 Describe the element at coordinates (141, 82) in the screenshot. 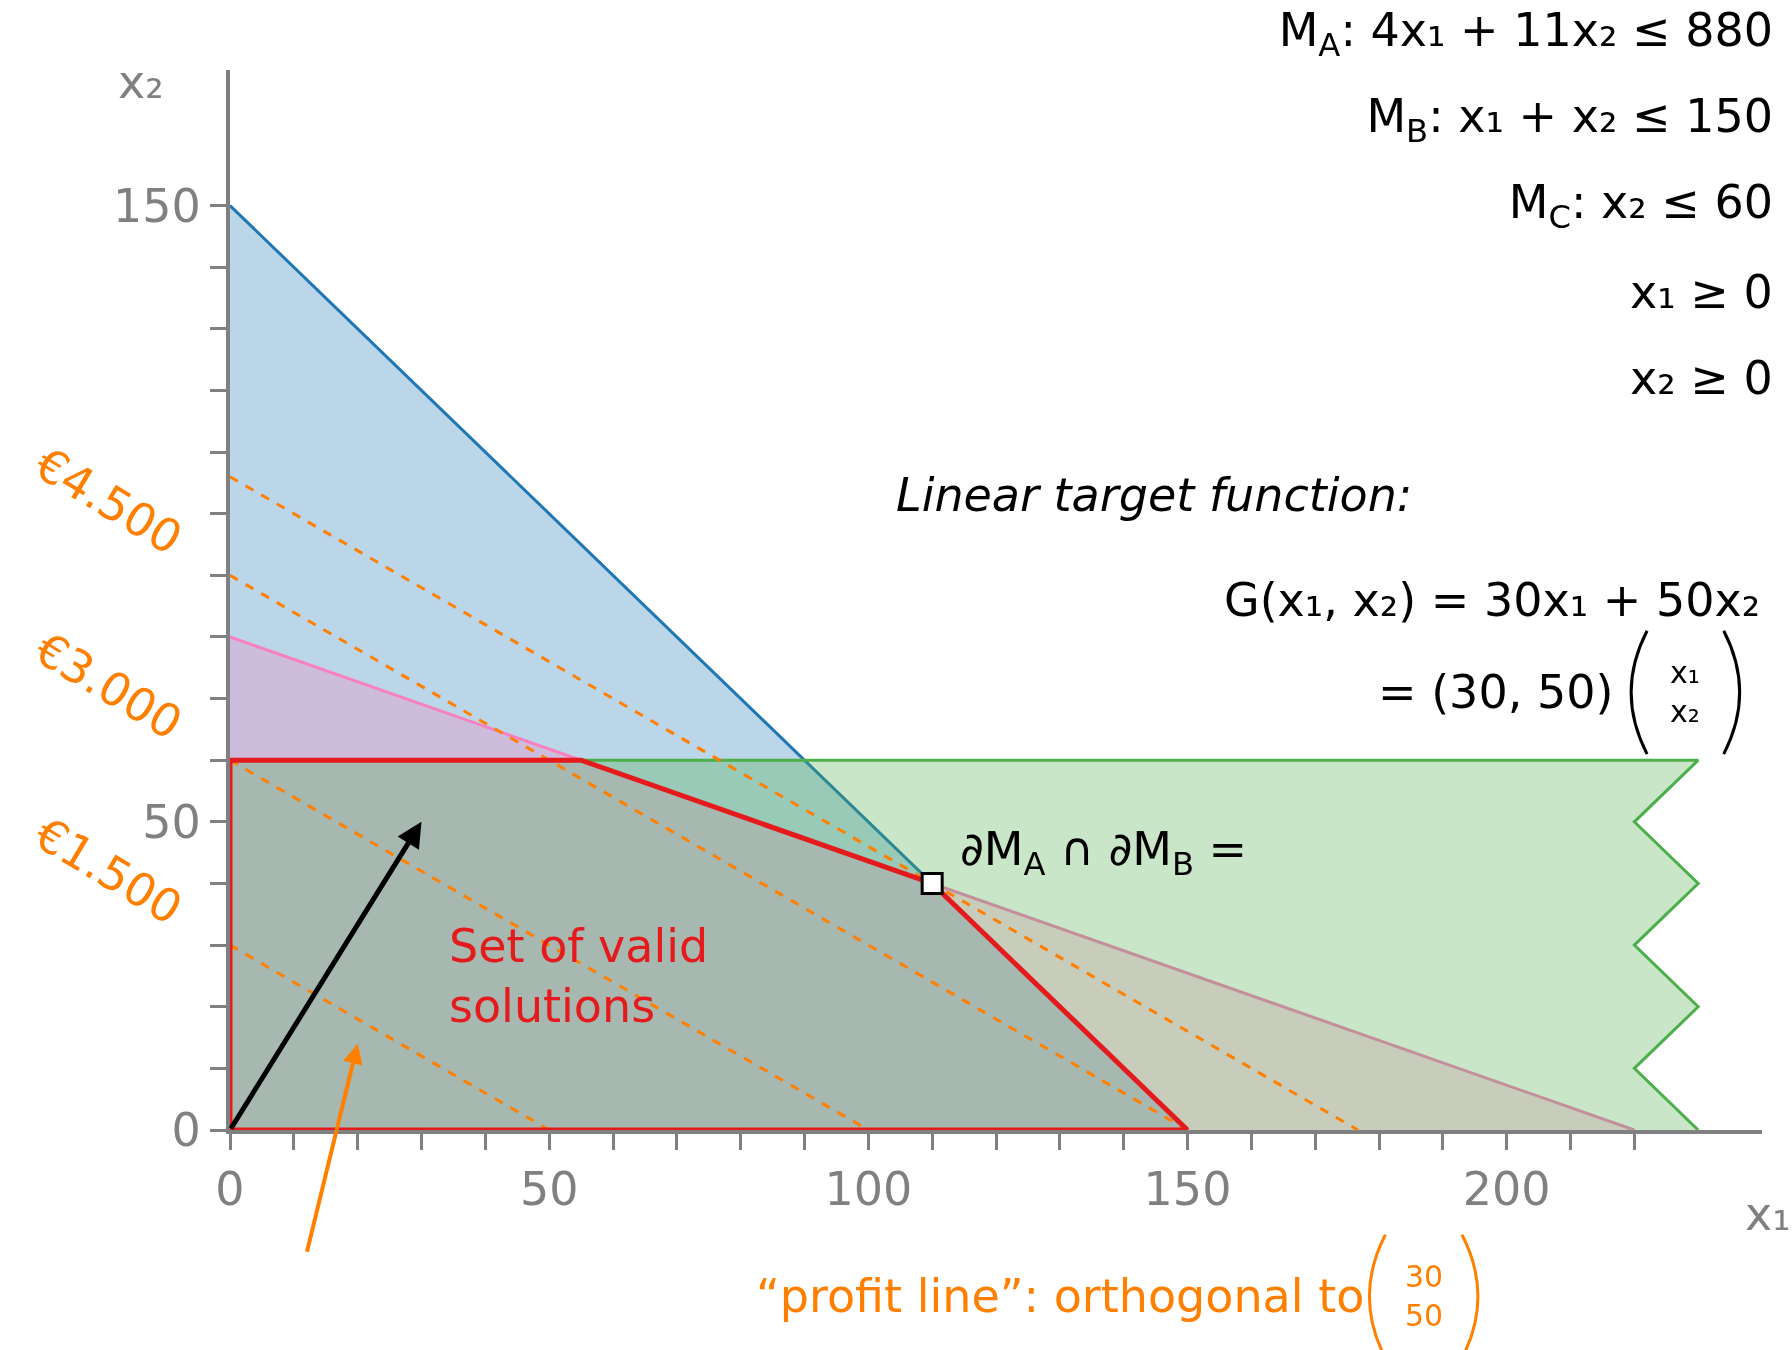

I see `y-axis-title: x₂` at that location.